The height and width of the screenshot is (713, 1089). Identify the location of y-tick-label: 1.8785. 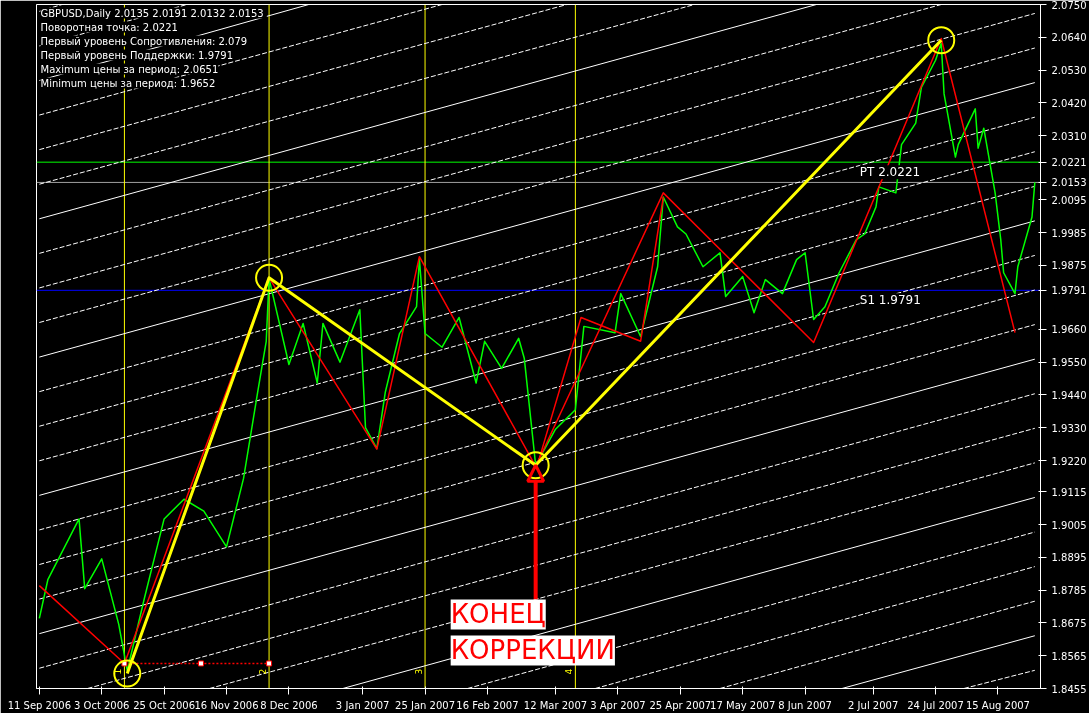
(1069, 591).